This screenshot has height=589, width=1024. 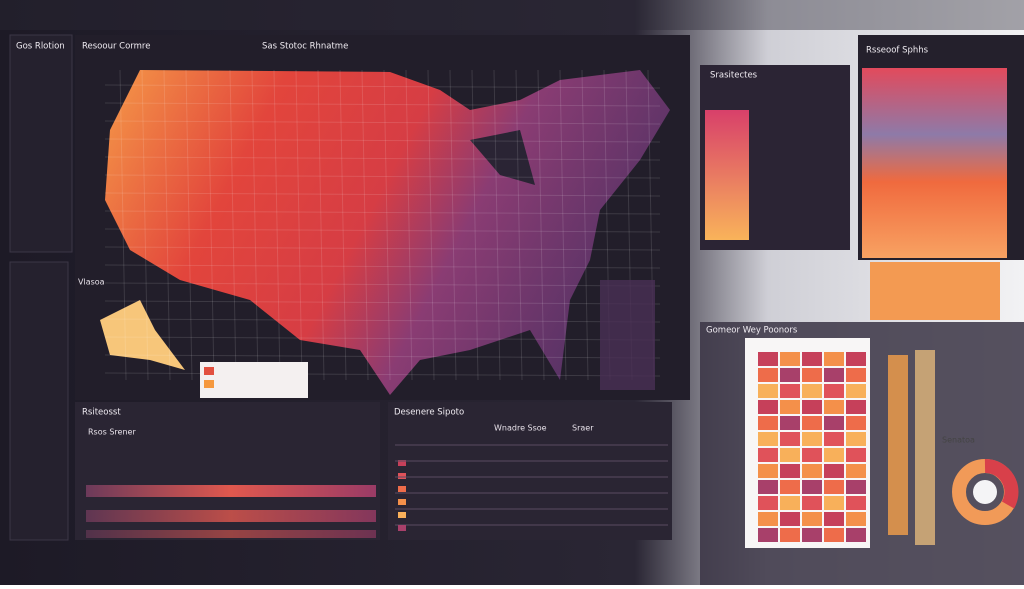 I want to click on donut-segment, so click(x=1001, y=484).